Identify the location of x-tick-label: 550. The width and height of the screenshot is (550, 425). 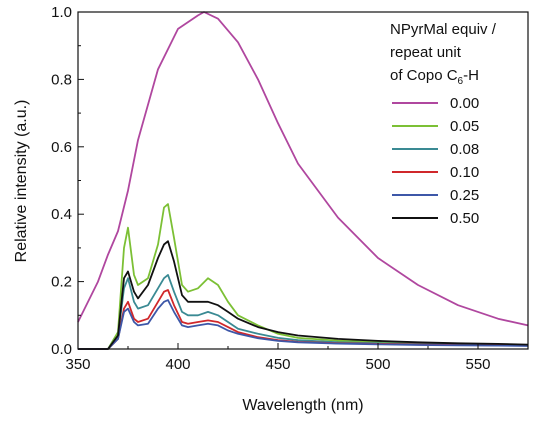
(477, 364).